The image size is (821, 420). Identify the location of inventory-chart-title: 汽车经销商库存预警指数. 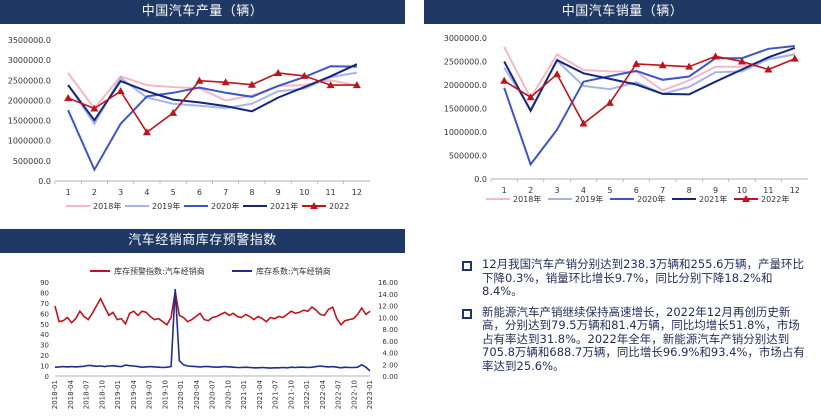
(202, 240).